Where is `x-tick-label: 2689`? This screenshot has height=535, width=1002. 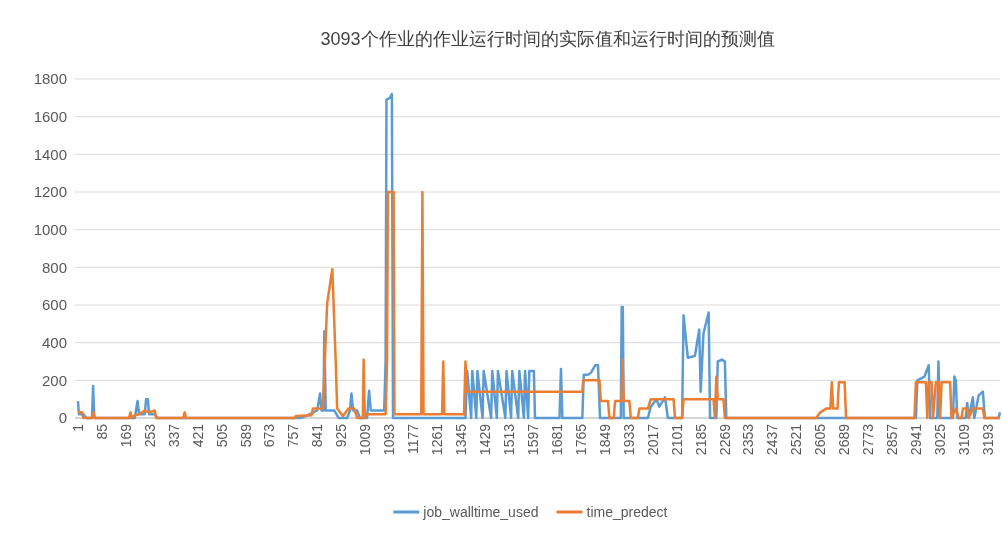
x-tick-label: 2689 is located at coordinates (844, 439).